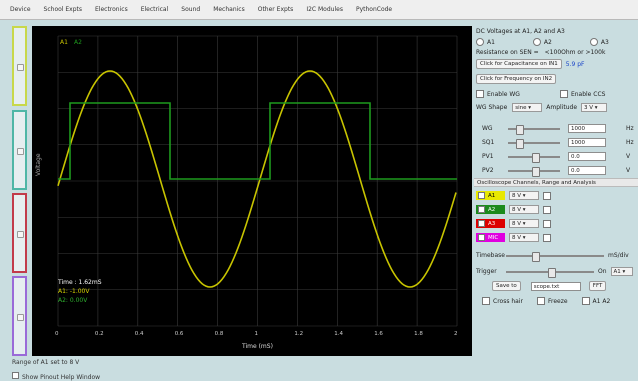  I want to click on menu-electrical: Electrical, so click(154, 9).